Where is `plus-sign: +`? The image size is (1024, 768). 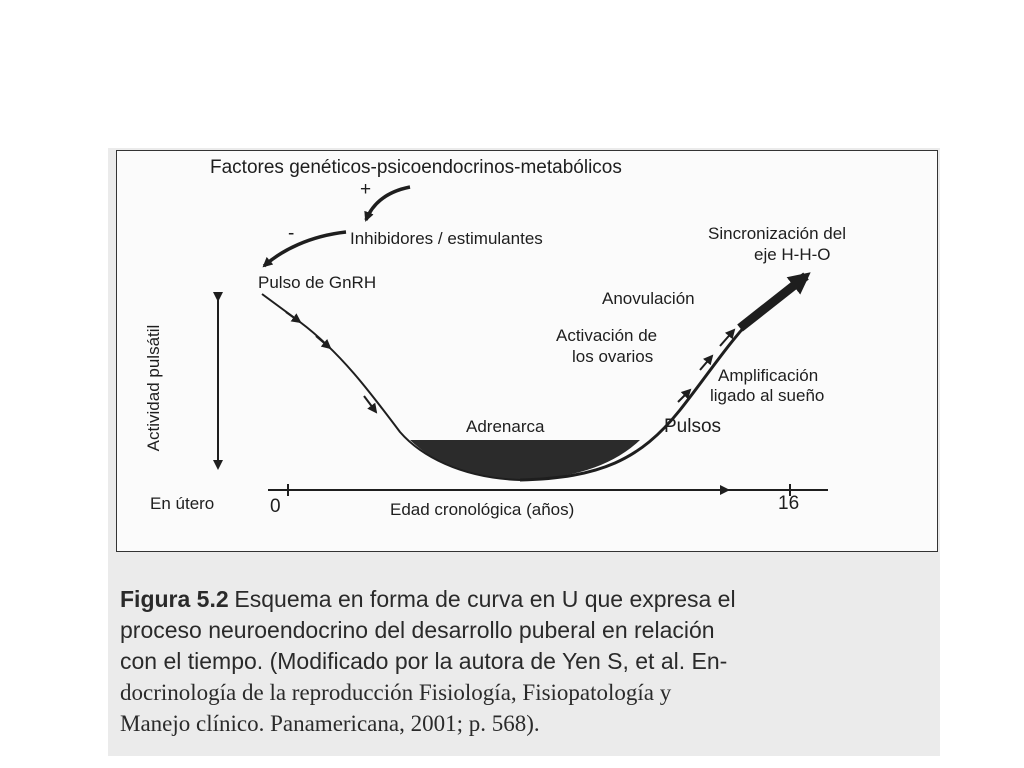 plus-sign: + is located at coordinates (366, 189).